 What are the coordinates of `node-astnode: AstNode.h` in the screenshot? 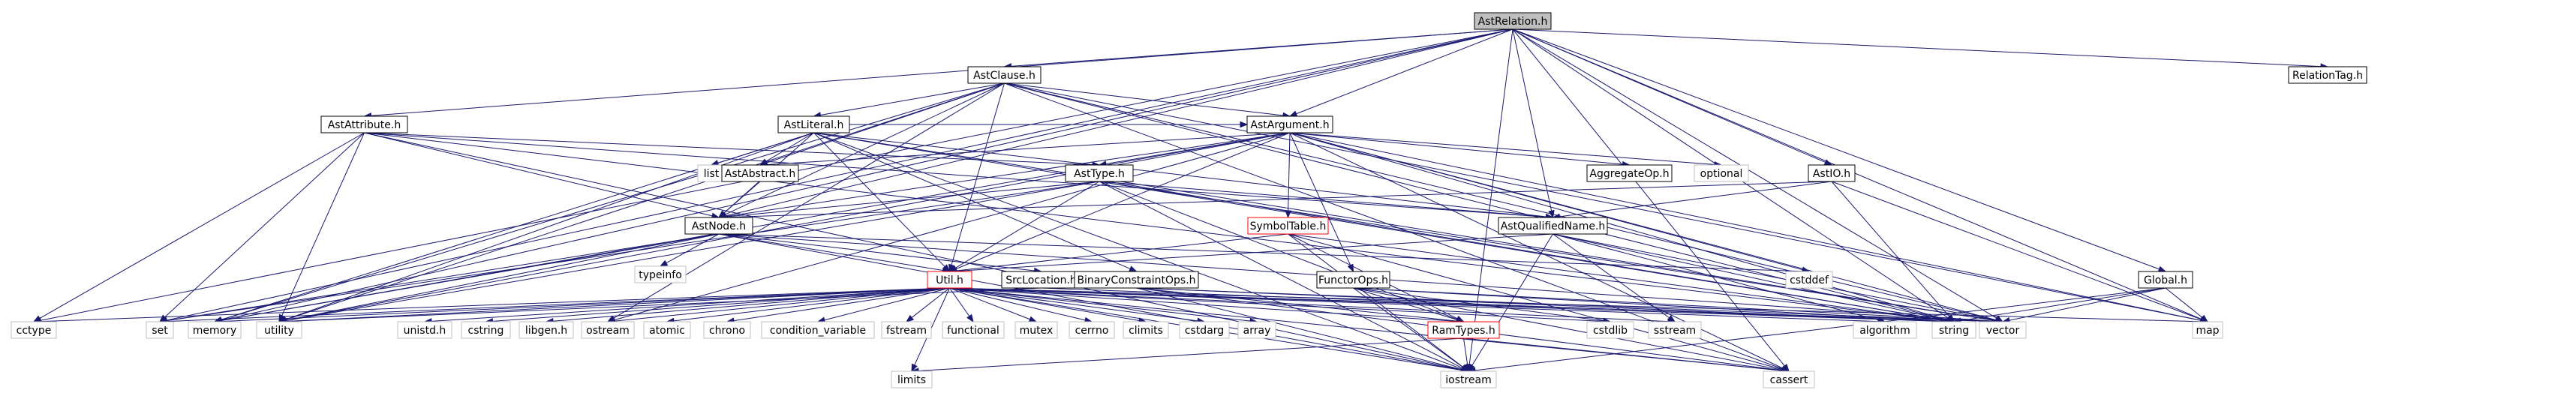 It's located at (718, 226).